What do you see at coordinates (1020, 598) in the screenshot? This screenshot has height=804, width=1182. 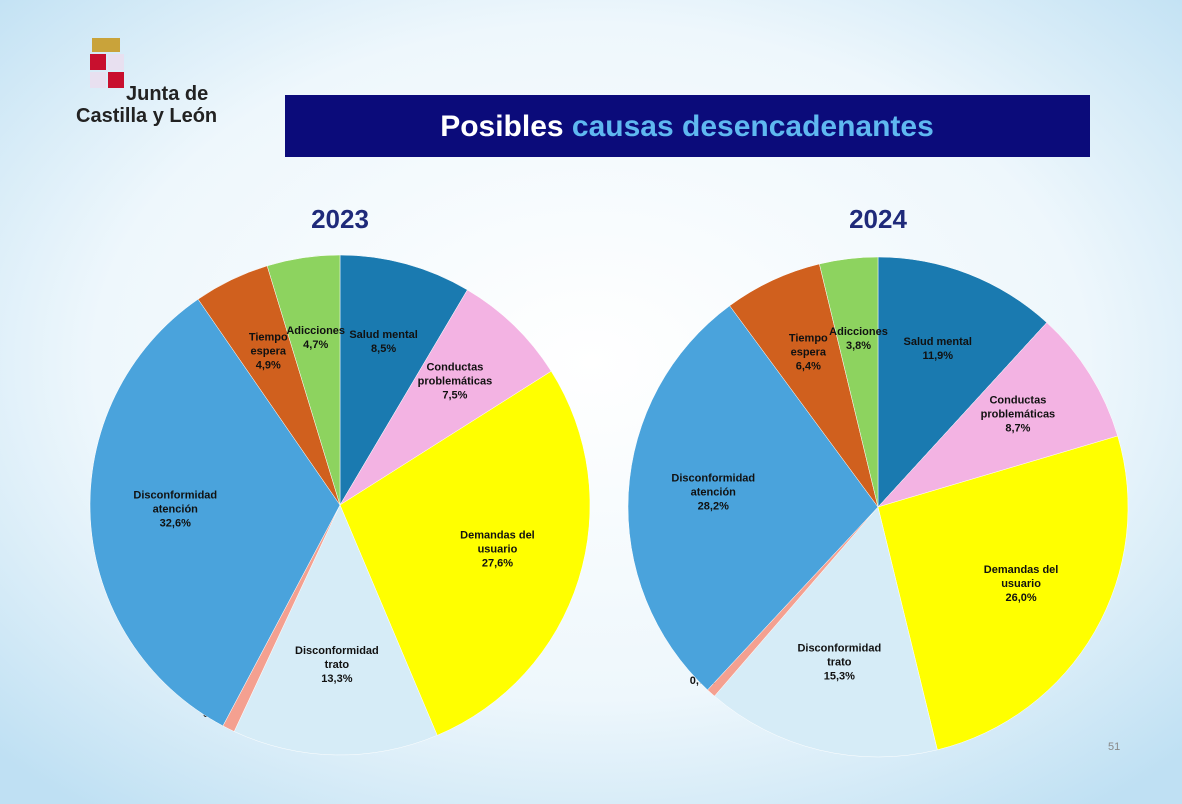 I see `value-label: 26,0%` at bounding box center [1020, 598].